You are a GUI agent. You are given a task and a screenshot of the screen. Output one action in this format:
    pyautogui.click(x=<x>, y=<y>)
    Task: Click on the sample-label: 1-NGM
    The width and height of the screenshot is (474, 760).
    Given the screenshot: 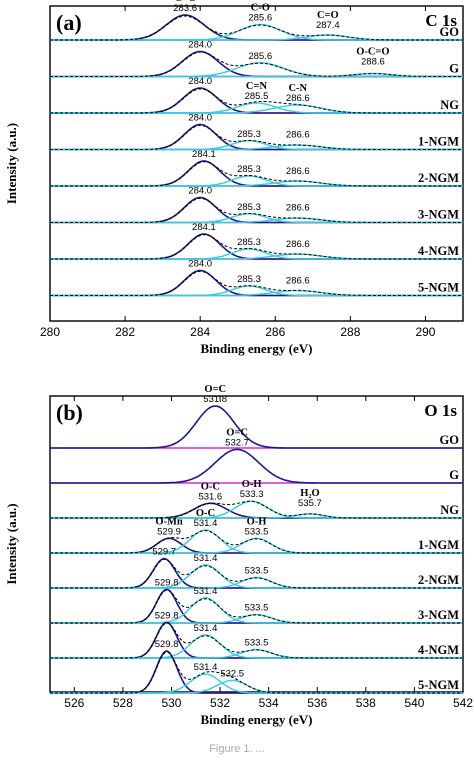 What is the action you would take?
    pyautogui.click(x=438, y=545)
    